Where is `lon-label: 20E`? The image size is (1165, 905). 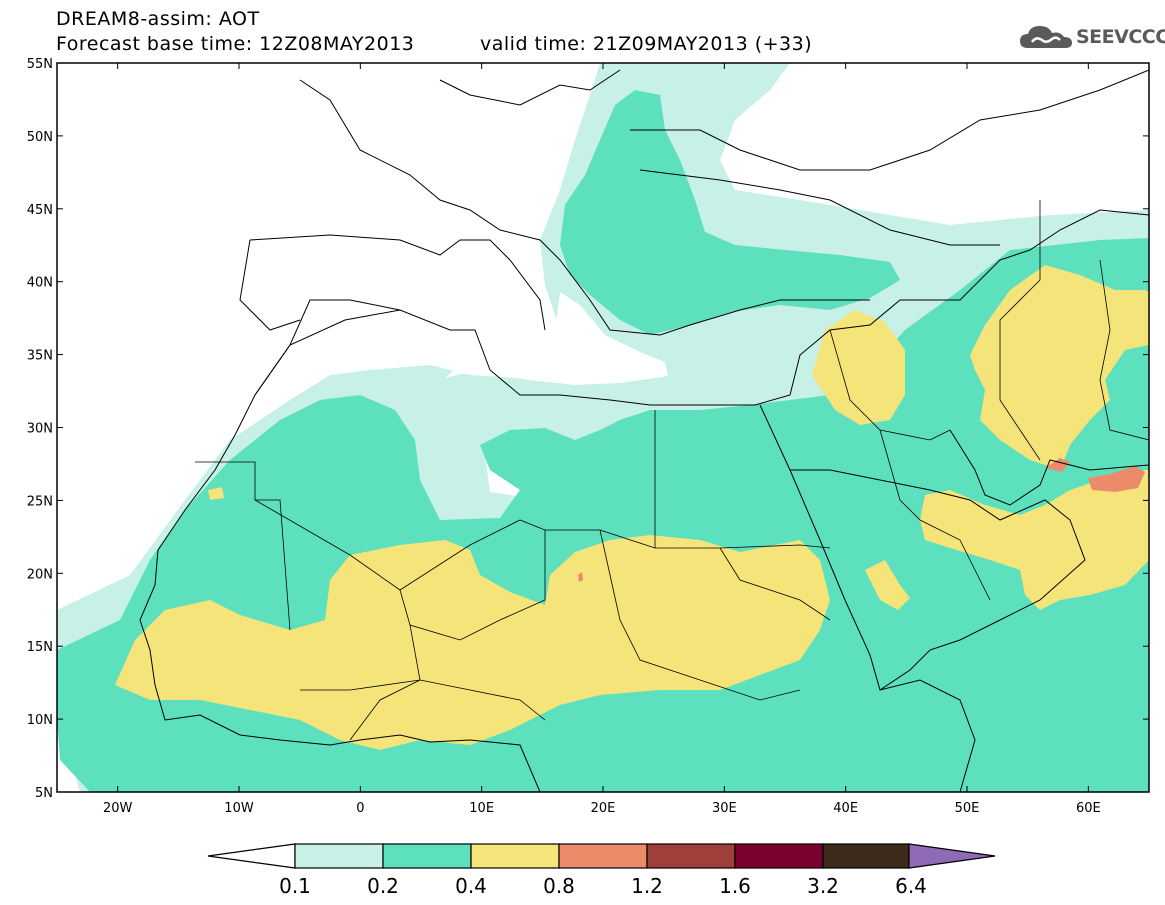
lon-label: 20E is located at coordinates (603, 808).